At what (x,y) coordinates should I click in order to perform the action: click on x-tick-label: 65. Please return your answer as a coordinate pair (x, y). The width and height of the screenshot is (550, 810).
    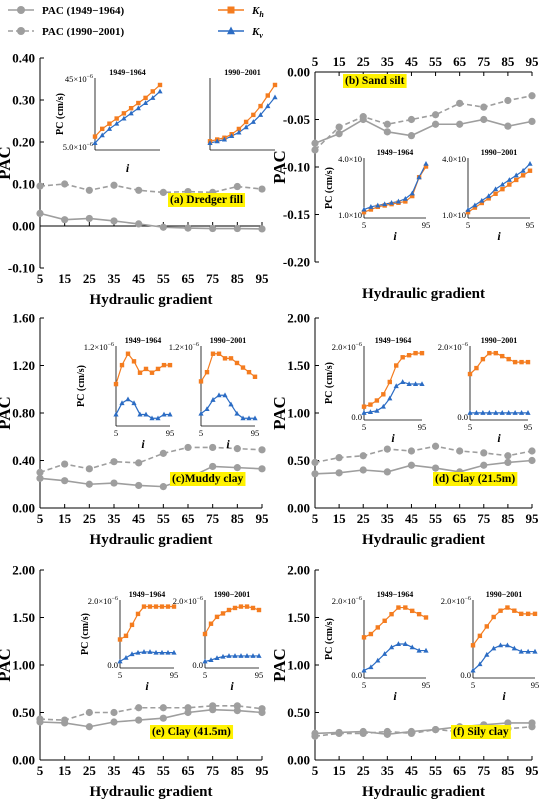
    Looking at the image, I should click on (460, 61).